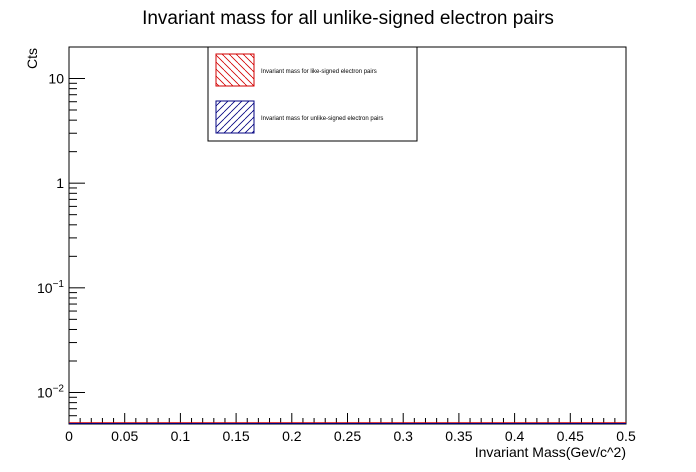 The width and height of the screenshot is (696, 472). I want to click on y-tick-label: 10, so click(56, 79).